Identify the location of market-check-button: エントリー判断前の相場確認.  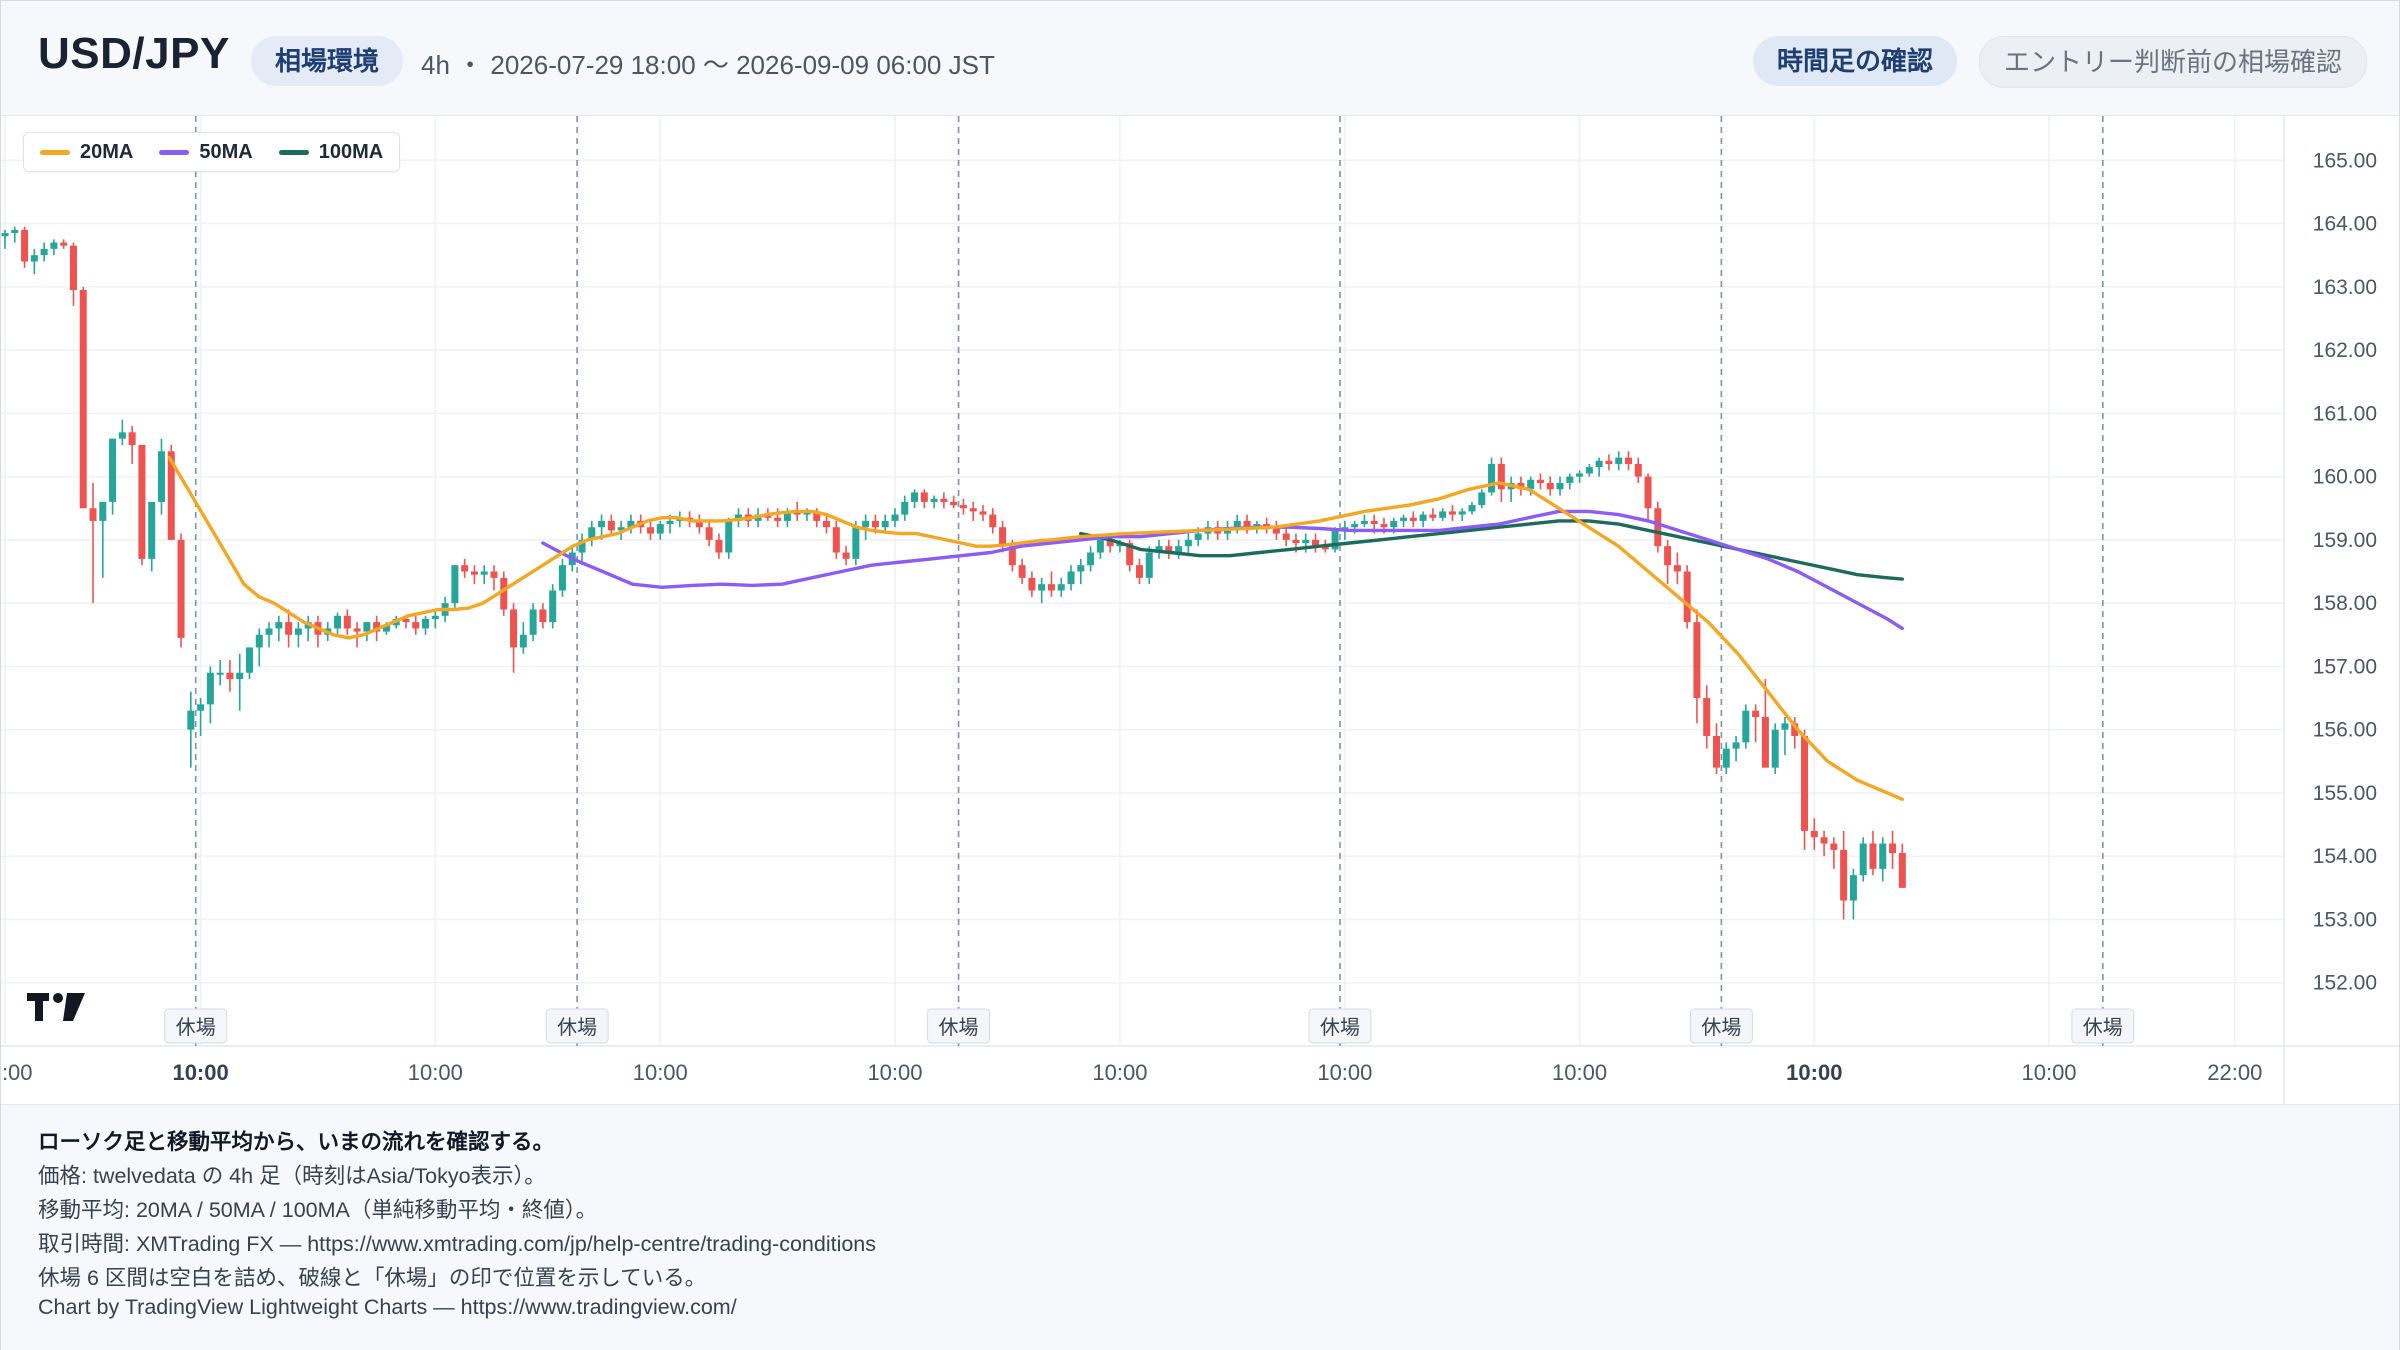
(2173, 62).